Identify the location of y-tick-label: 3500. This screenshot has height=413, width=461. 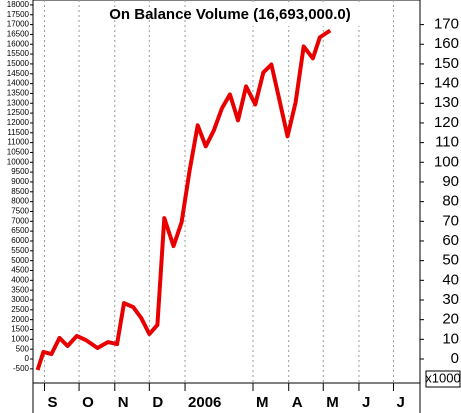
(20, 289).